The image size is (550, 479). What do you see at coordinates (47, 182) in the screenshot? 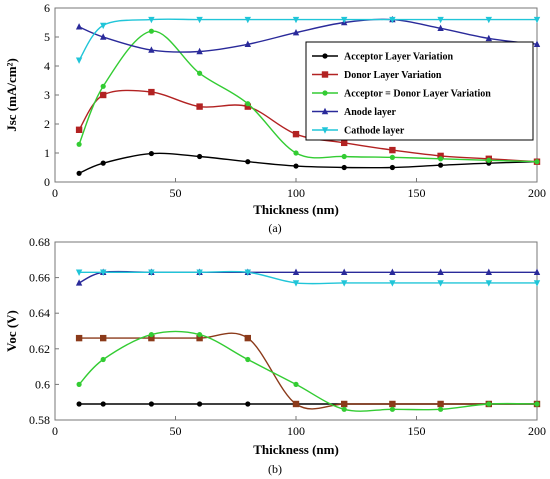
I see `y-tick-label: 0` at bounding box center [47, 182].